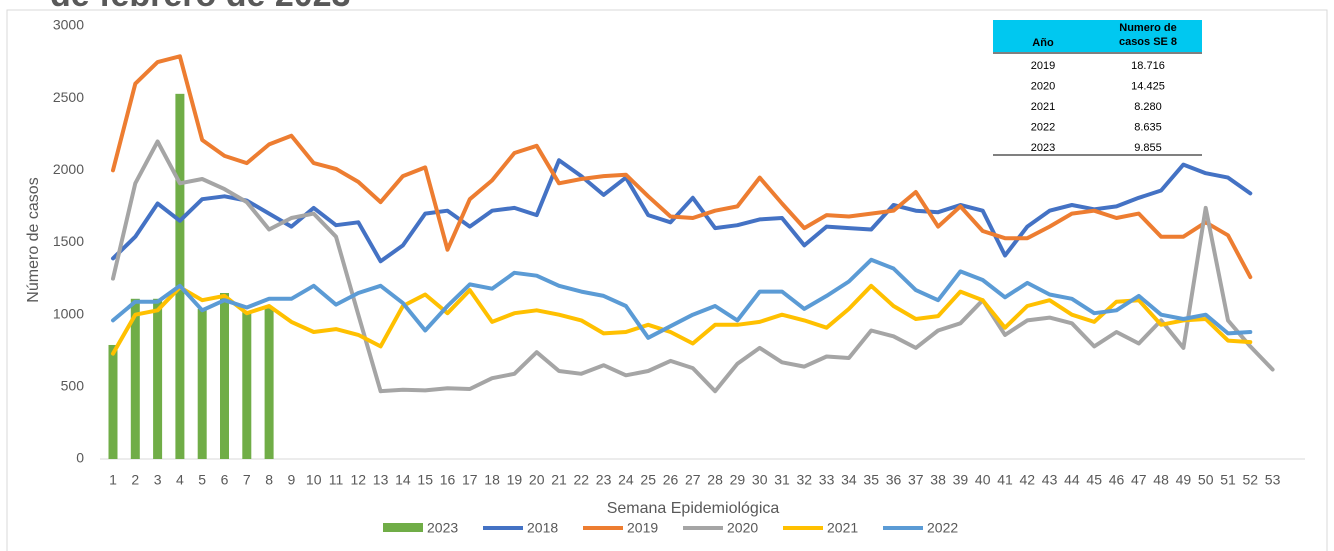 This screenshot has width=1334, height=551. Describe the element at coordinates (782, 480) in the screenshot. I see `x-tick-label: 31` at that location.